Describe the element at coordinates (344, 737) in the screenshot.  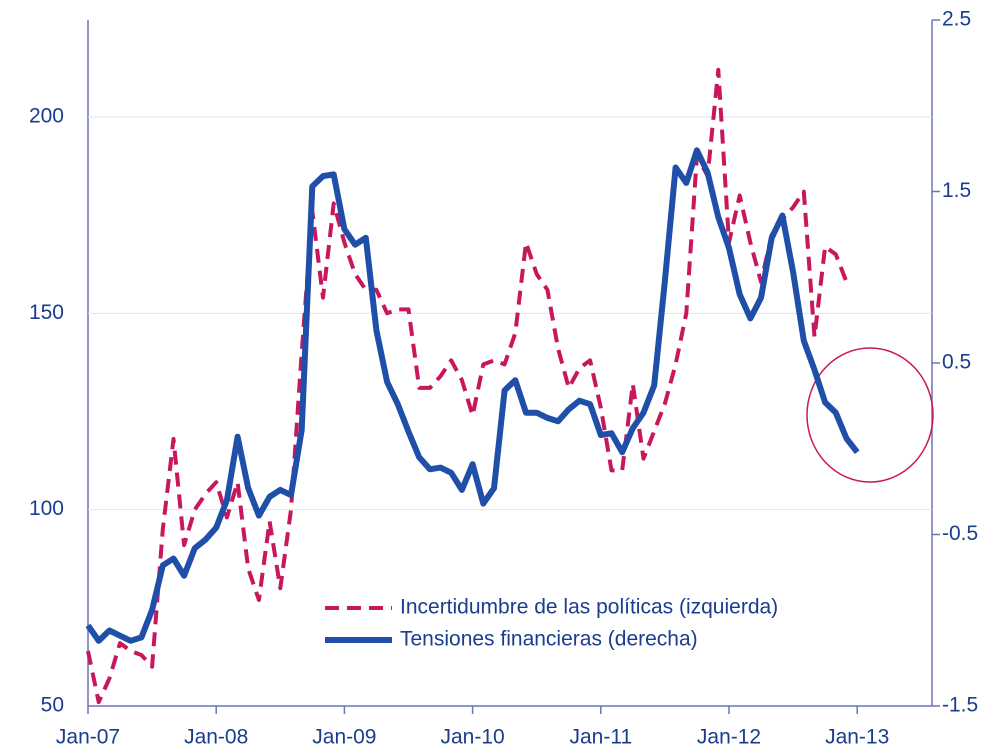
I see `x-tick-label: Jan-09` at that location.